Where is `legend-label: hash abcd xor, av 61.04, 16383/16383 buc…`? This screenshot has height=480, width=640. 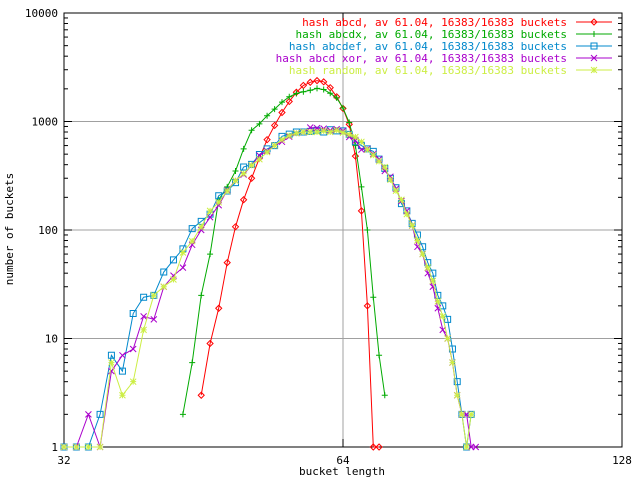
legend-label: hash abcd xor, av 61.04, 16383/16383 buc… is located at coordinates (421, 58).